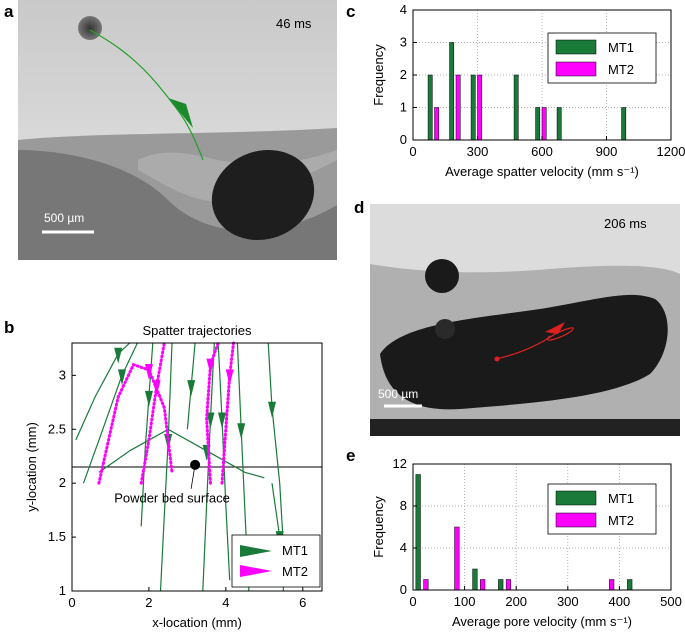  What do you see at coordinates (542, 171) in the screenshot?
I see `x-axis-label: Average spatter velocity (mm s⁻¹)` at bounding box center [542, 171].